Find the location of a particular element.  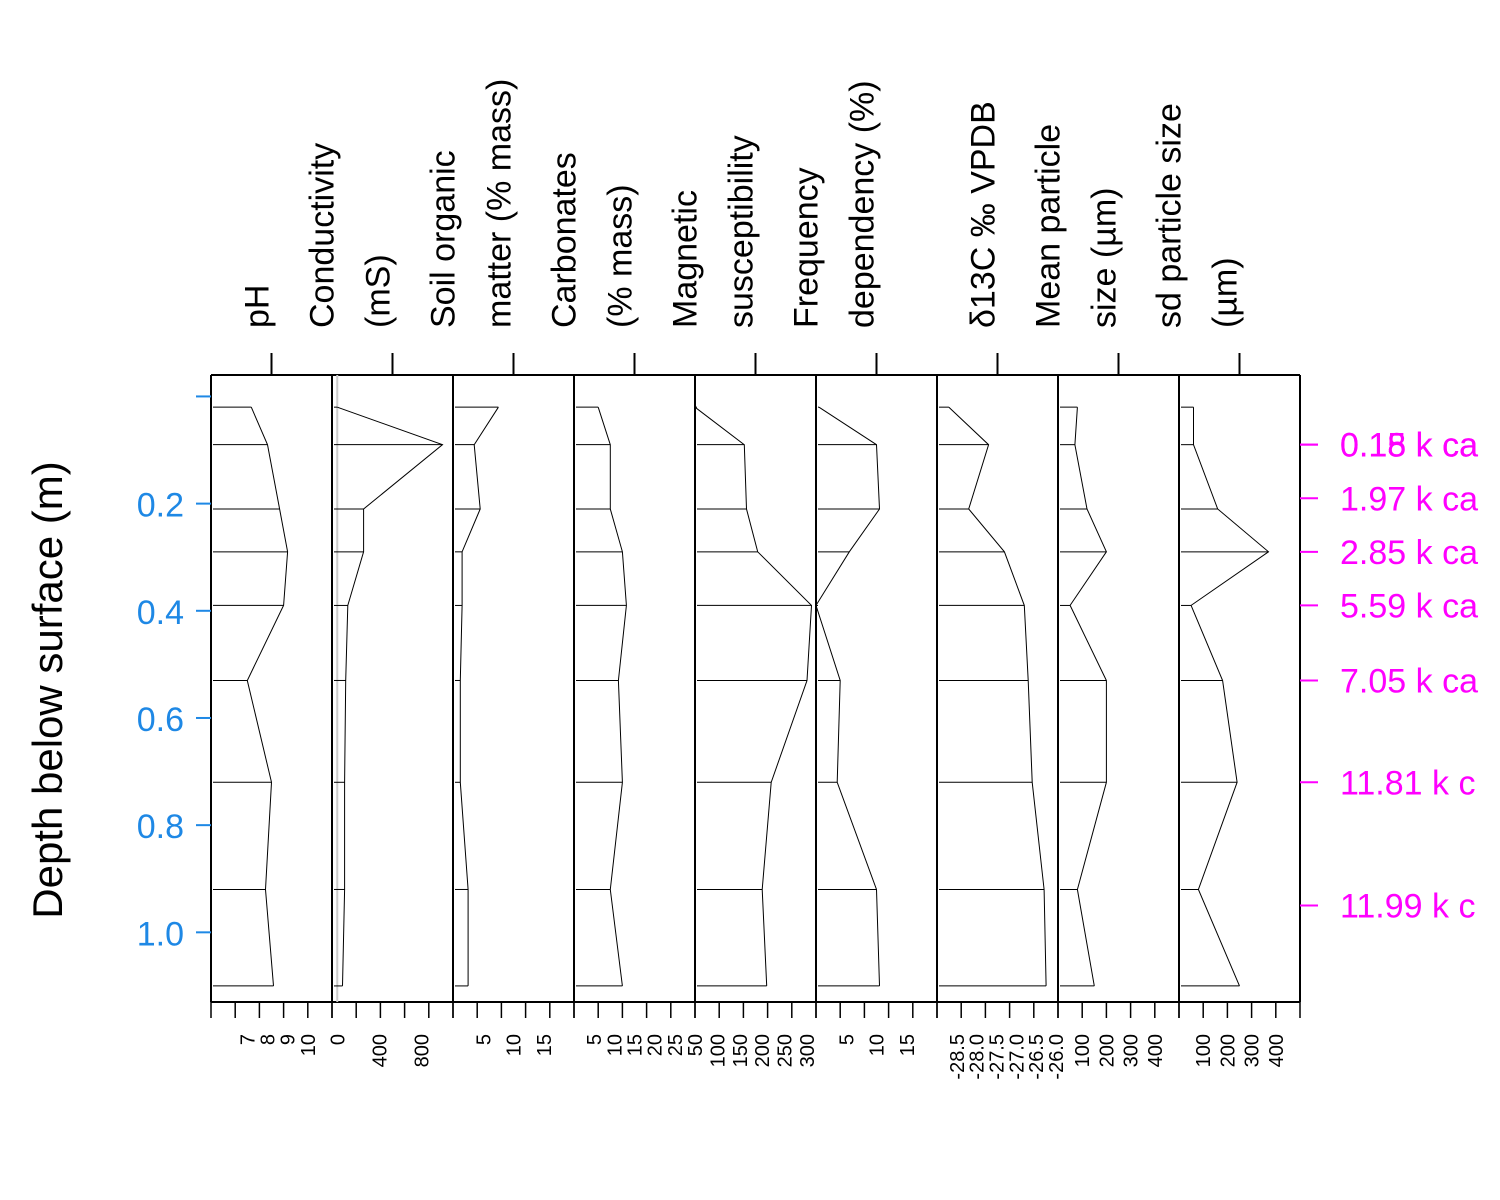

x-tick-label: 9 is located at coordinates (289, 1039).